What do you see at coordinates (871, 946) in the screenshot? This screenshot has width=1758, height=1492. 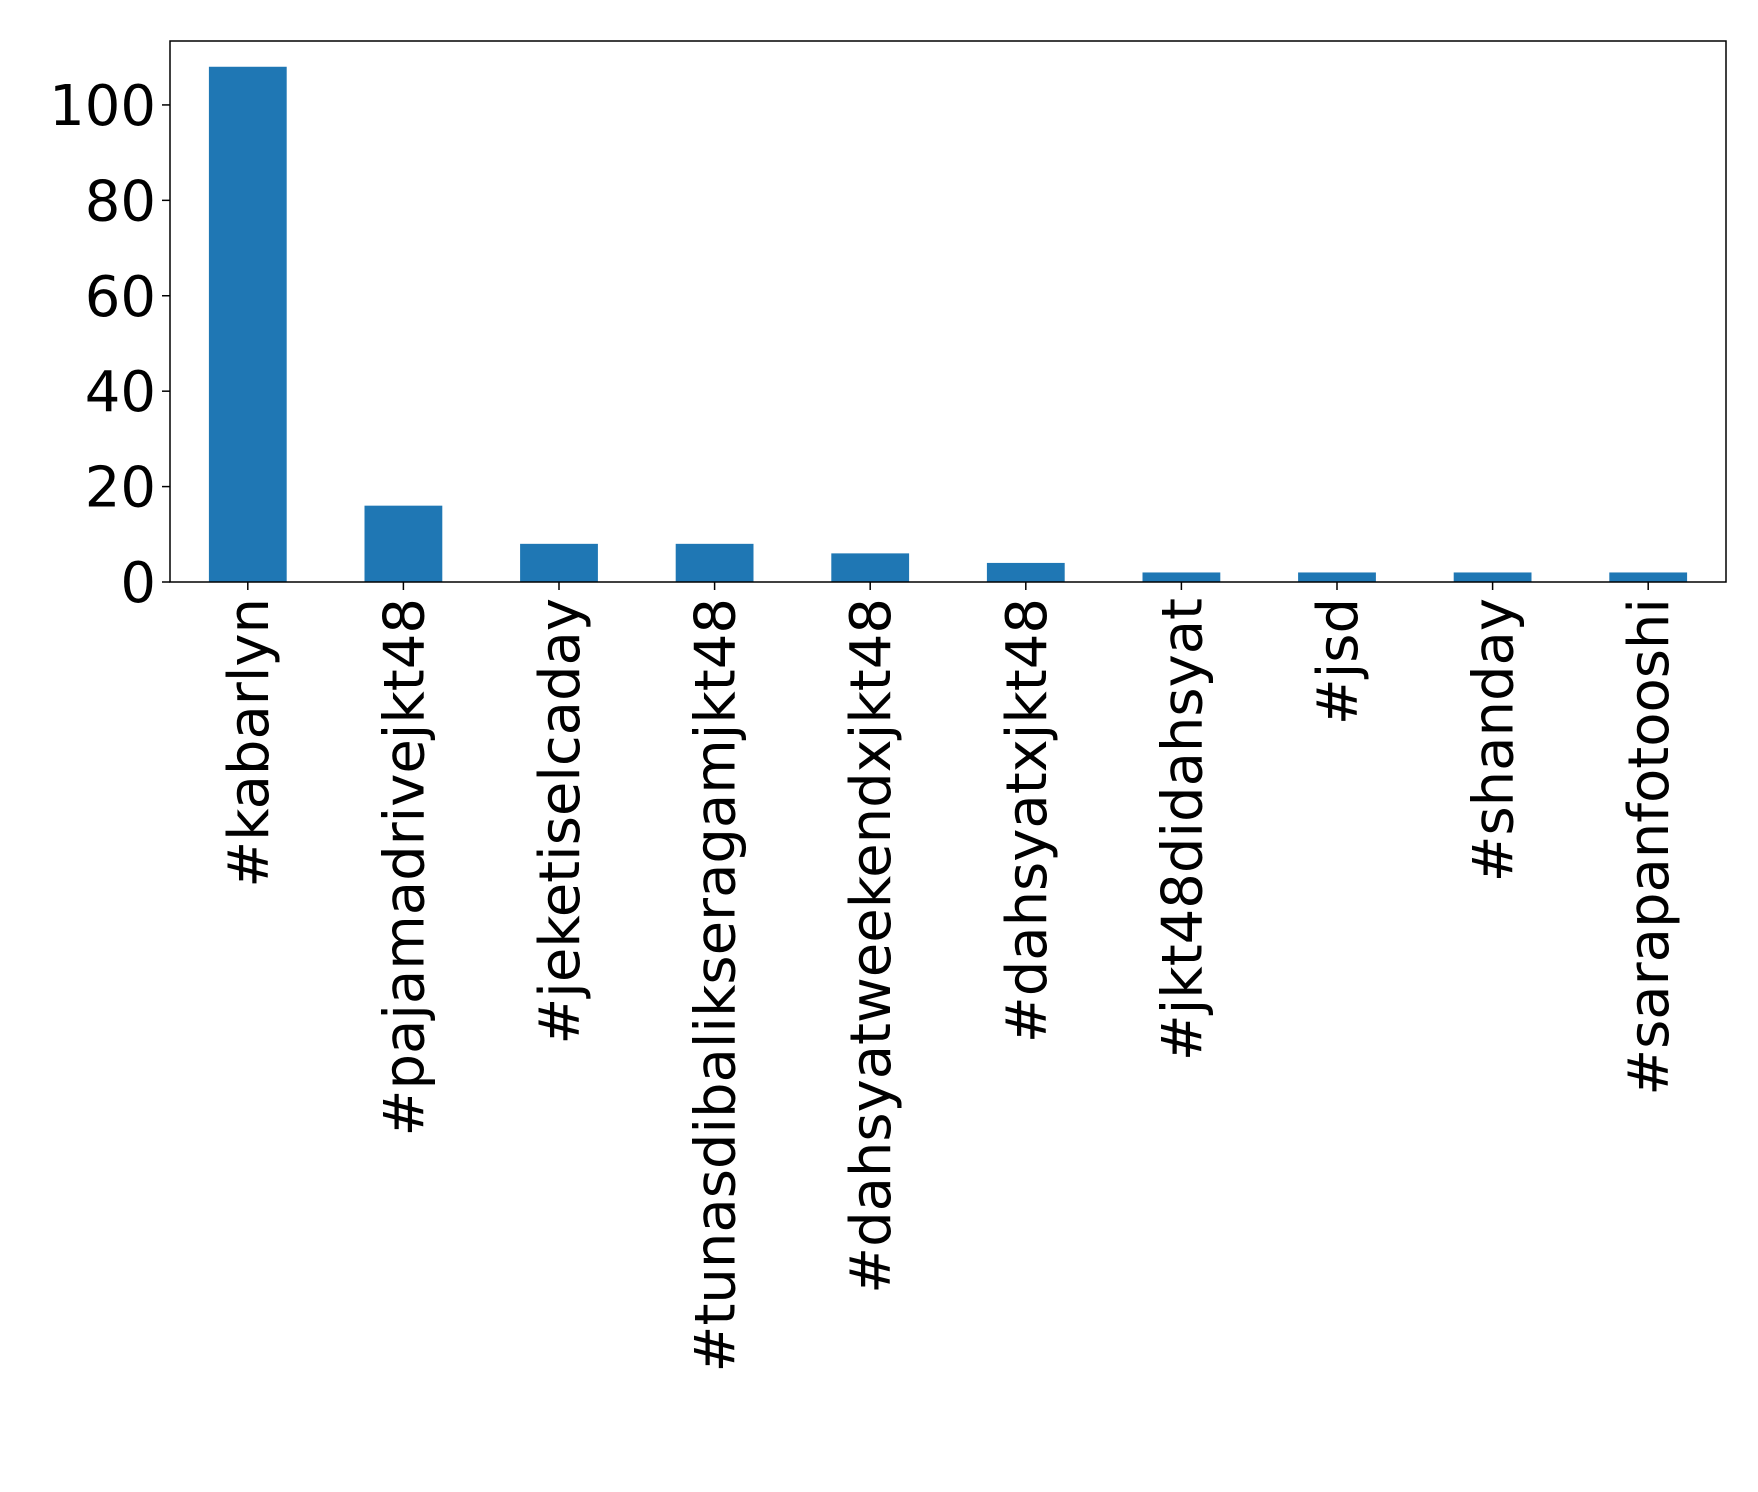 I see `x-tick-label: #dahsyatweekendxjkt48` at bounding box center [871, 946].